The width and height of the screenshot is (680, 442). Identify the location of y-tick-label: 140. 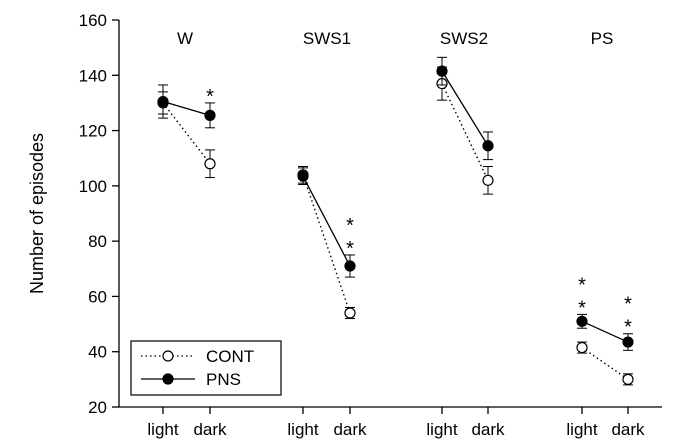
(93, 75).